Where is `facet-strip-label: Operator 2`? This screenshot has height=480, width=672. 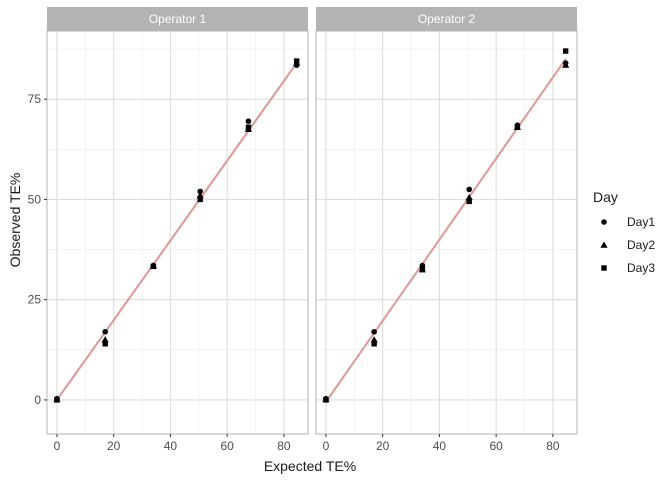
facet-strip-label: Operator 2 is located at coordinates (447, 19).